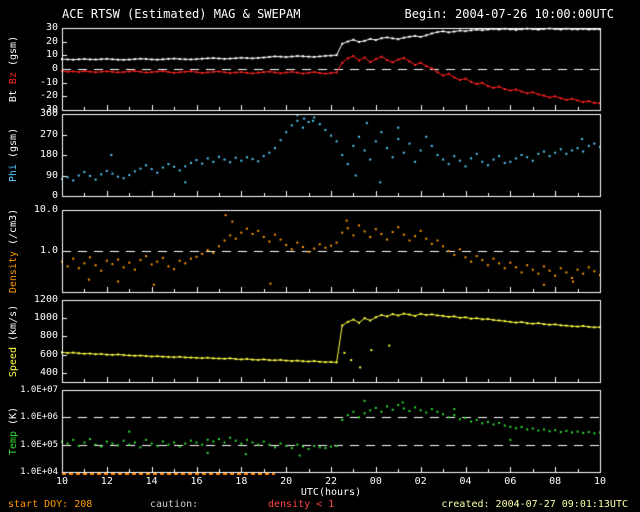 This screenshot has width=640, height=512. What do you see at coordinates (375, 481) in the screenshot?
I see `x-tick-label: 00` at bounding box center [375, 481].